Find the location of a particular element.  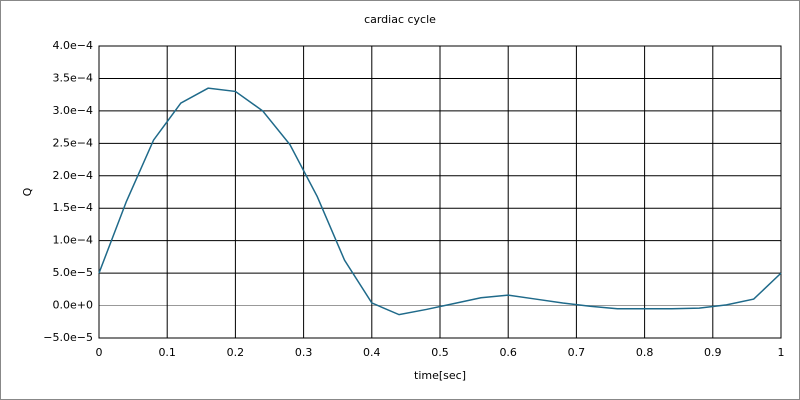

x-tick-label: 0.3 is located at coordinates (304, 352).